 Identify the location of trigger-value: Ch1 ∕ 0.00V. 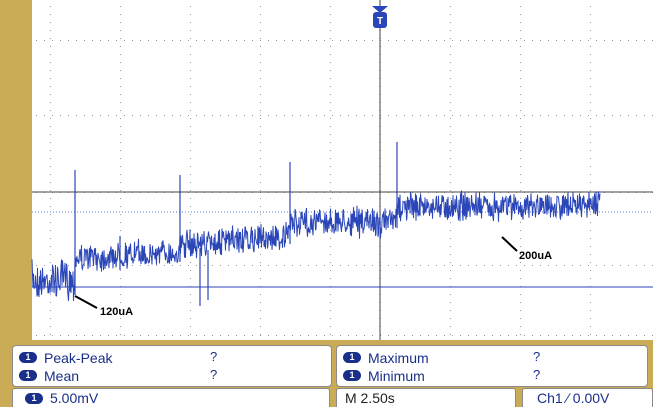
(573, 398).